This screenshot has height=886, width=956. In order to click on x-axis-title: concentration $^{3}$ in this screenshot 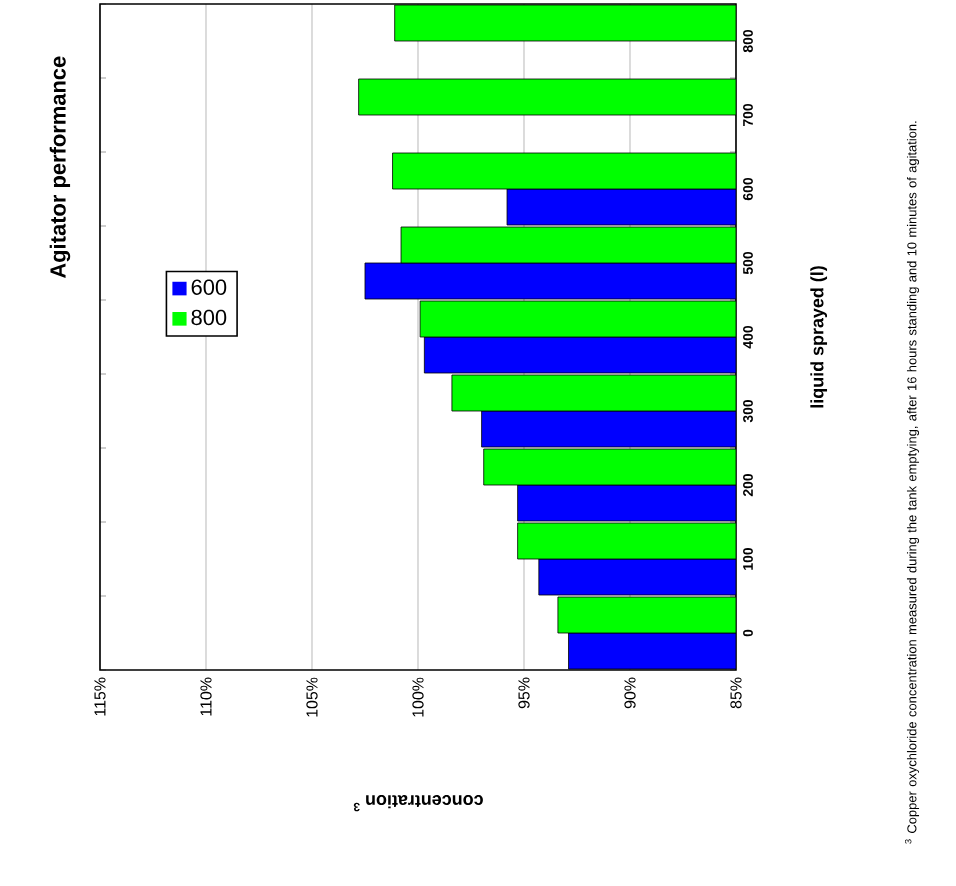, I will do `click(418, 803)`.